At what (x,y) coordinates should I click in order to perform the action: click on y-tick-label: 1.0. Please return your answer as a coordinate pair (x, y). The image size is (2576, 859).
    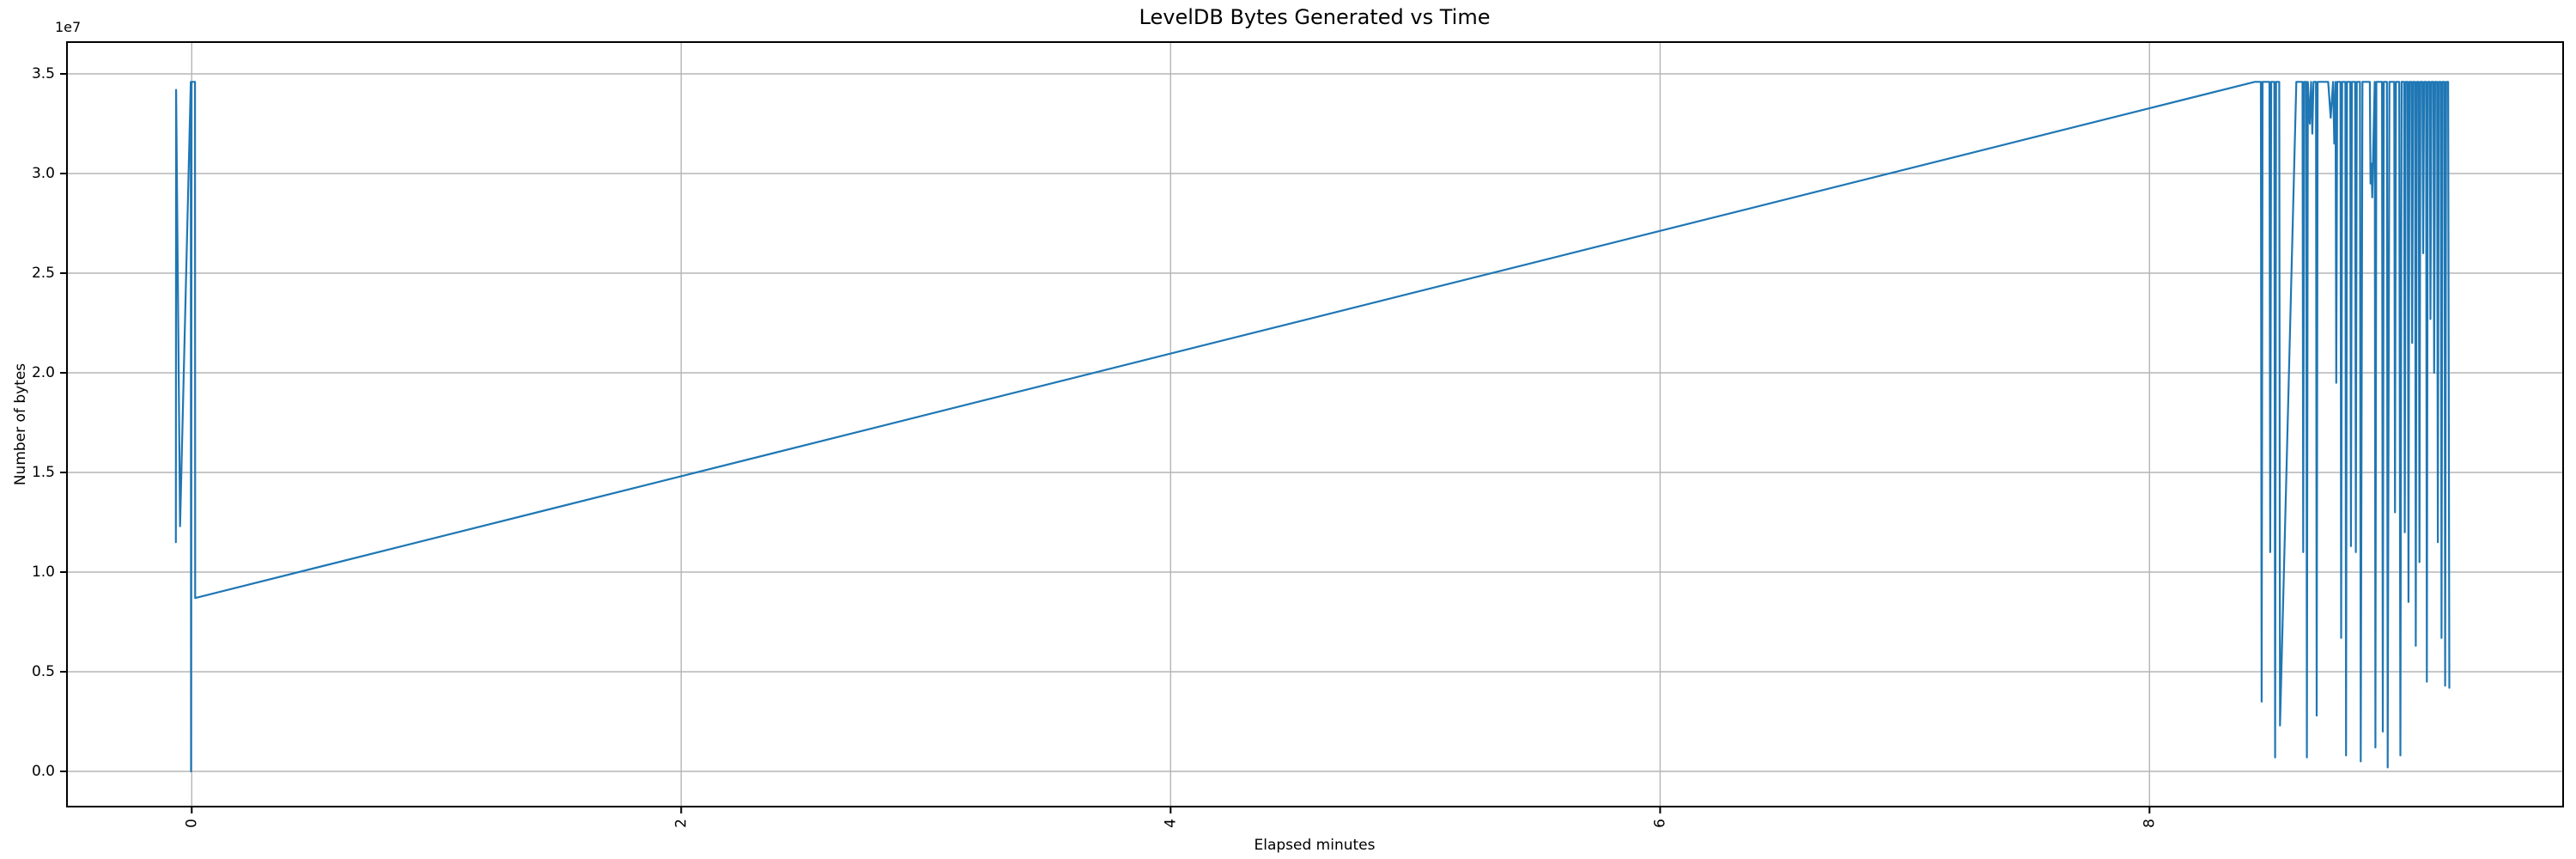
    Looking at the image, I should click on (44, 572).